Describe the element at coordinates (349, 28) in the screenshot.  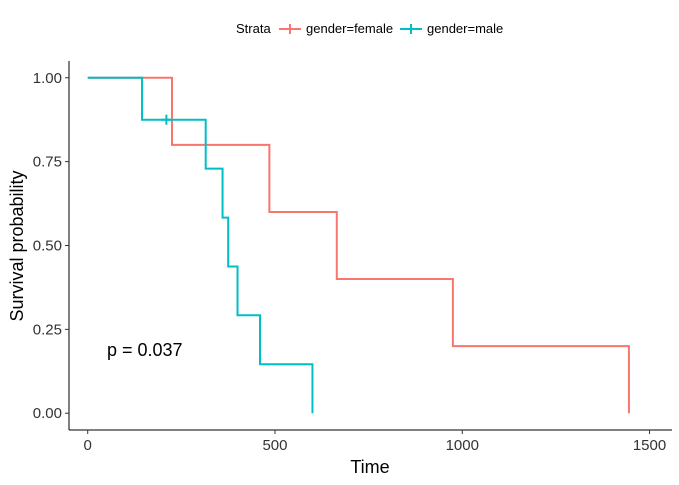
I see `legend-label-female: gender=female` at that location.